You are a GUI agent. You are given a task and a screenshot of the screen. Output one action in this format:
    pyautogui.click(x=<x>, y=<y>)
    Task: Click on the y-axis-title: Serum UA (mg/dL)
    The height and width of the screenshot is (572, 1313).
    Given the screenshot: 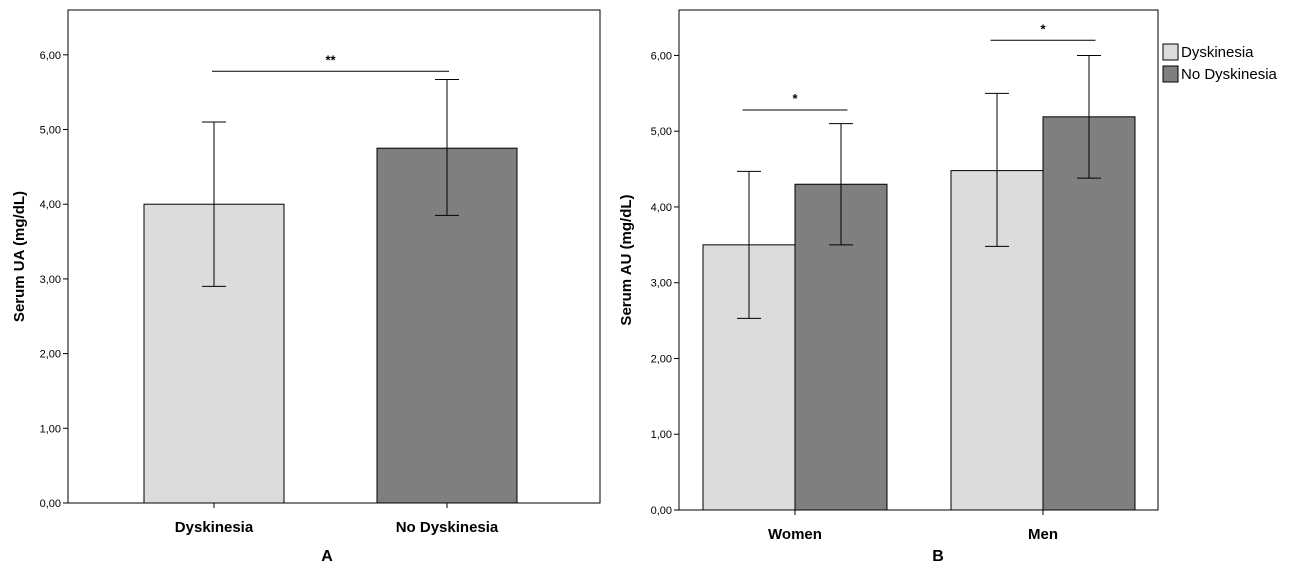 What is the action you would take?
    pyautogui.click(x=19, y=256)
    